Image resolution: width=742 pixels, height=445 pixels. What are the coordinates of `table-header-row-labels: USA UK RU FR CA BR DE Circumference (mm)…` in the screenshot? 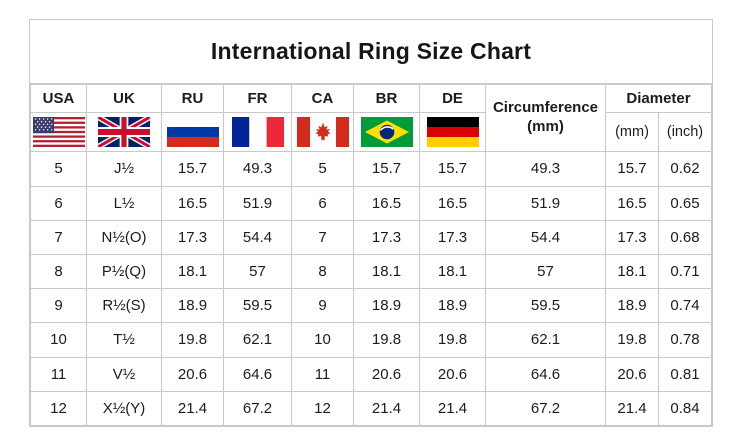 It's located at (371, 118).